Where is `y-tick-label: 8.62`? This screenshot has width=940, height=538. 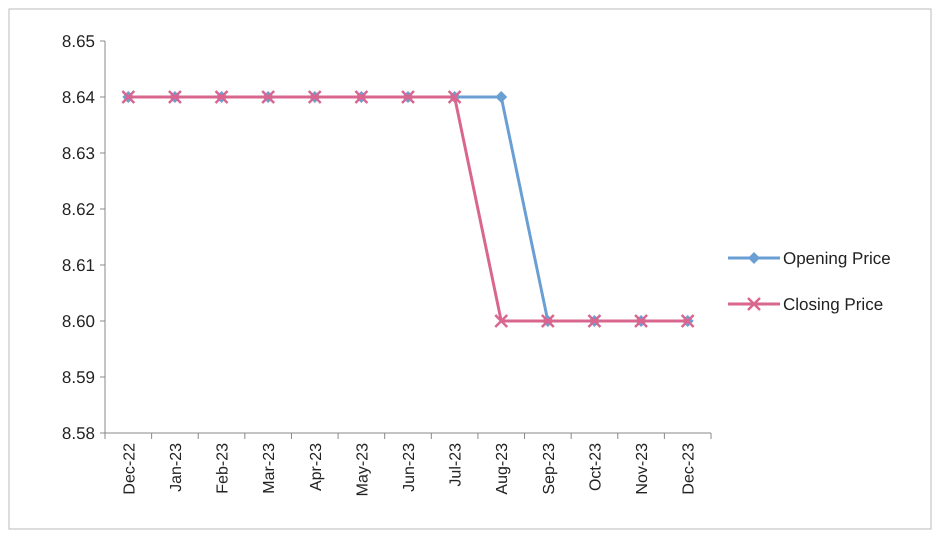
y-tick-label: 8.62 is located at coordinates (78, 209).